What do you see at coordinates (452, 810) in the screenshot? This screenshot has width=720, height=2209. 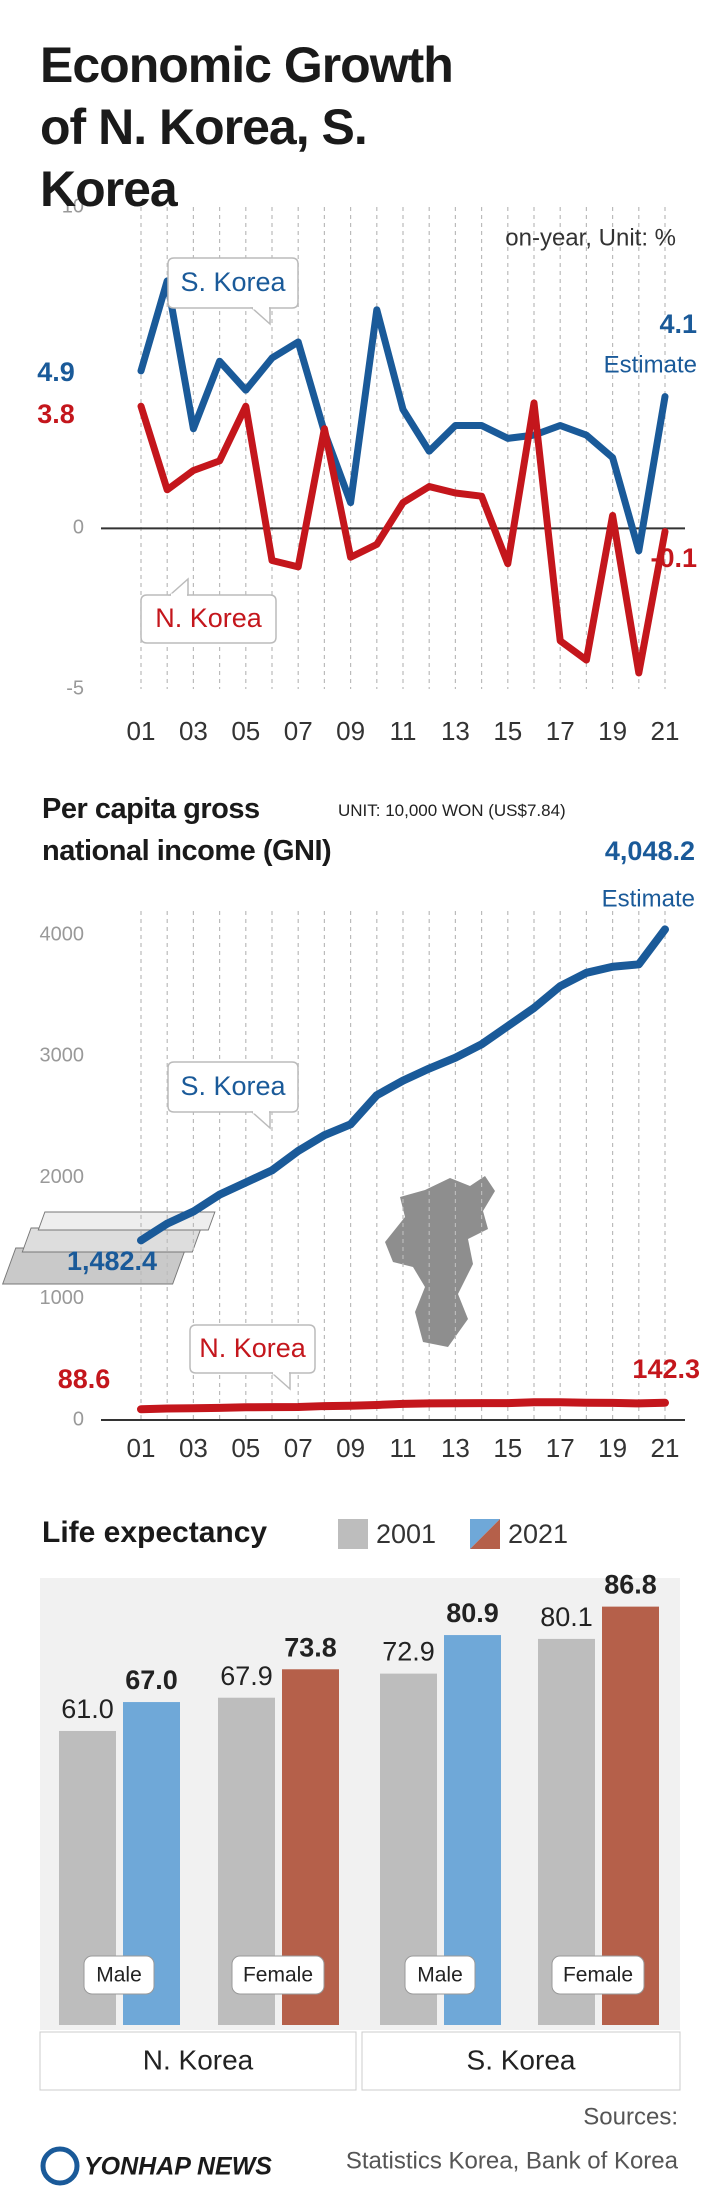 I see `chart-subtitle: UNIT: 10,000 WON (US$7.84)` at bounding box center [452, 810].